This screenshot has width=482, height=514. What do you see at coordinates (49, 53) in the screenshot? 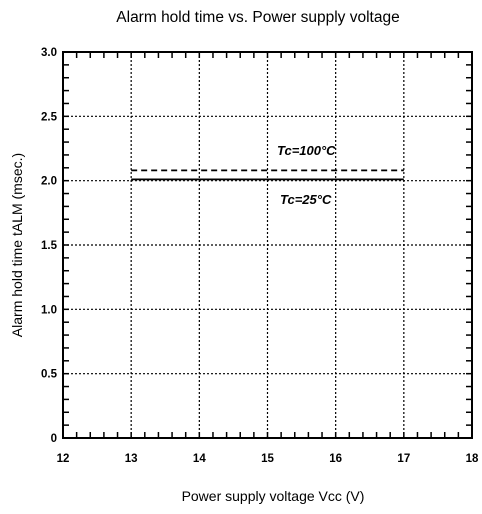
I see `y-tick-label-3.0: 3.0` at bounding box center [49, 53].